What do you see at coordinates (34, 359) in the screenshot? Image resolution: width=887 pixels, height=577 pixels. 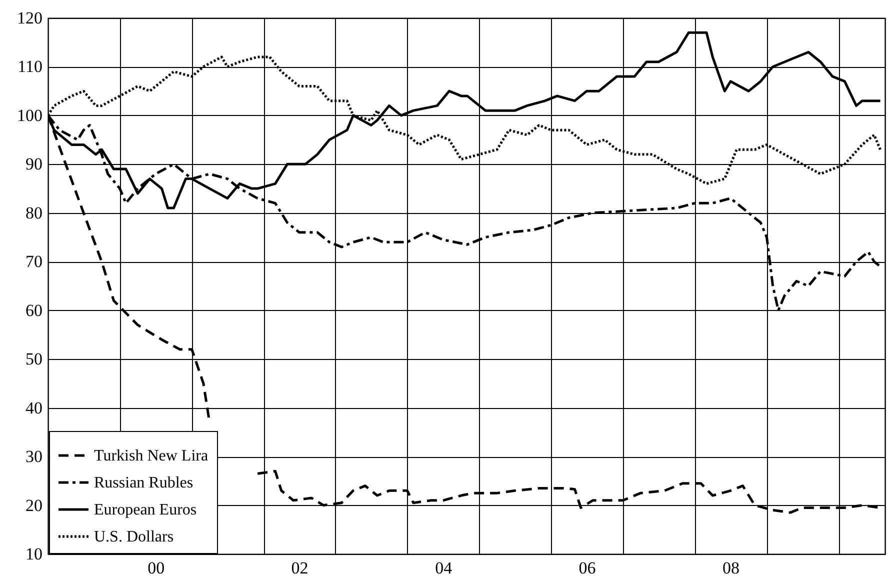 I see `y-tick-label: 50` at bounding box center [34, 359].